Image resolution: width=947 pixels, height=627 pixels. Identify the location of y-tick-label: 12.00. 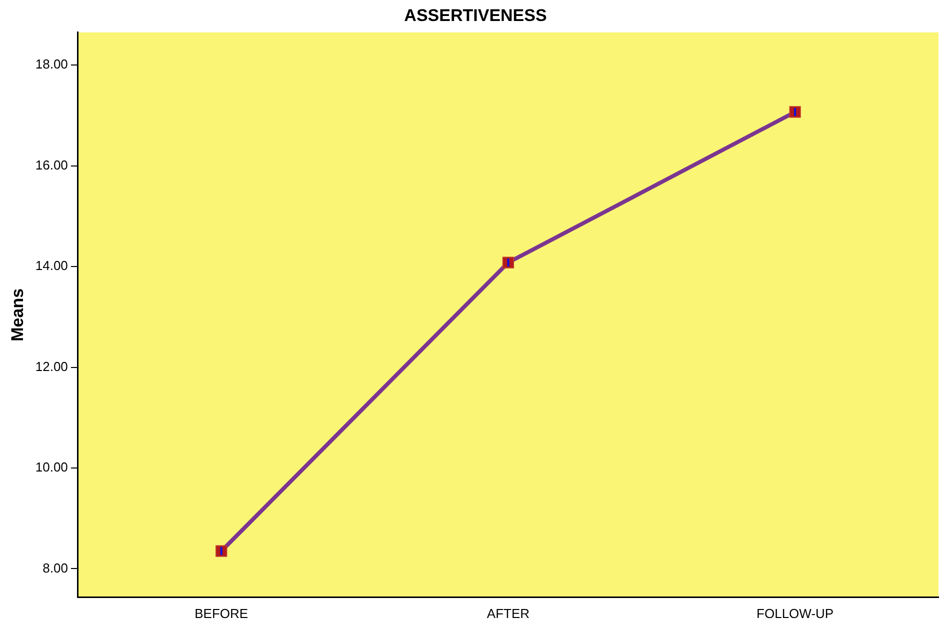
(51, 366).